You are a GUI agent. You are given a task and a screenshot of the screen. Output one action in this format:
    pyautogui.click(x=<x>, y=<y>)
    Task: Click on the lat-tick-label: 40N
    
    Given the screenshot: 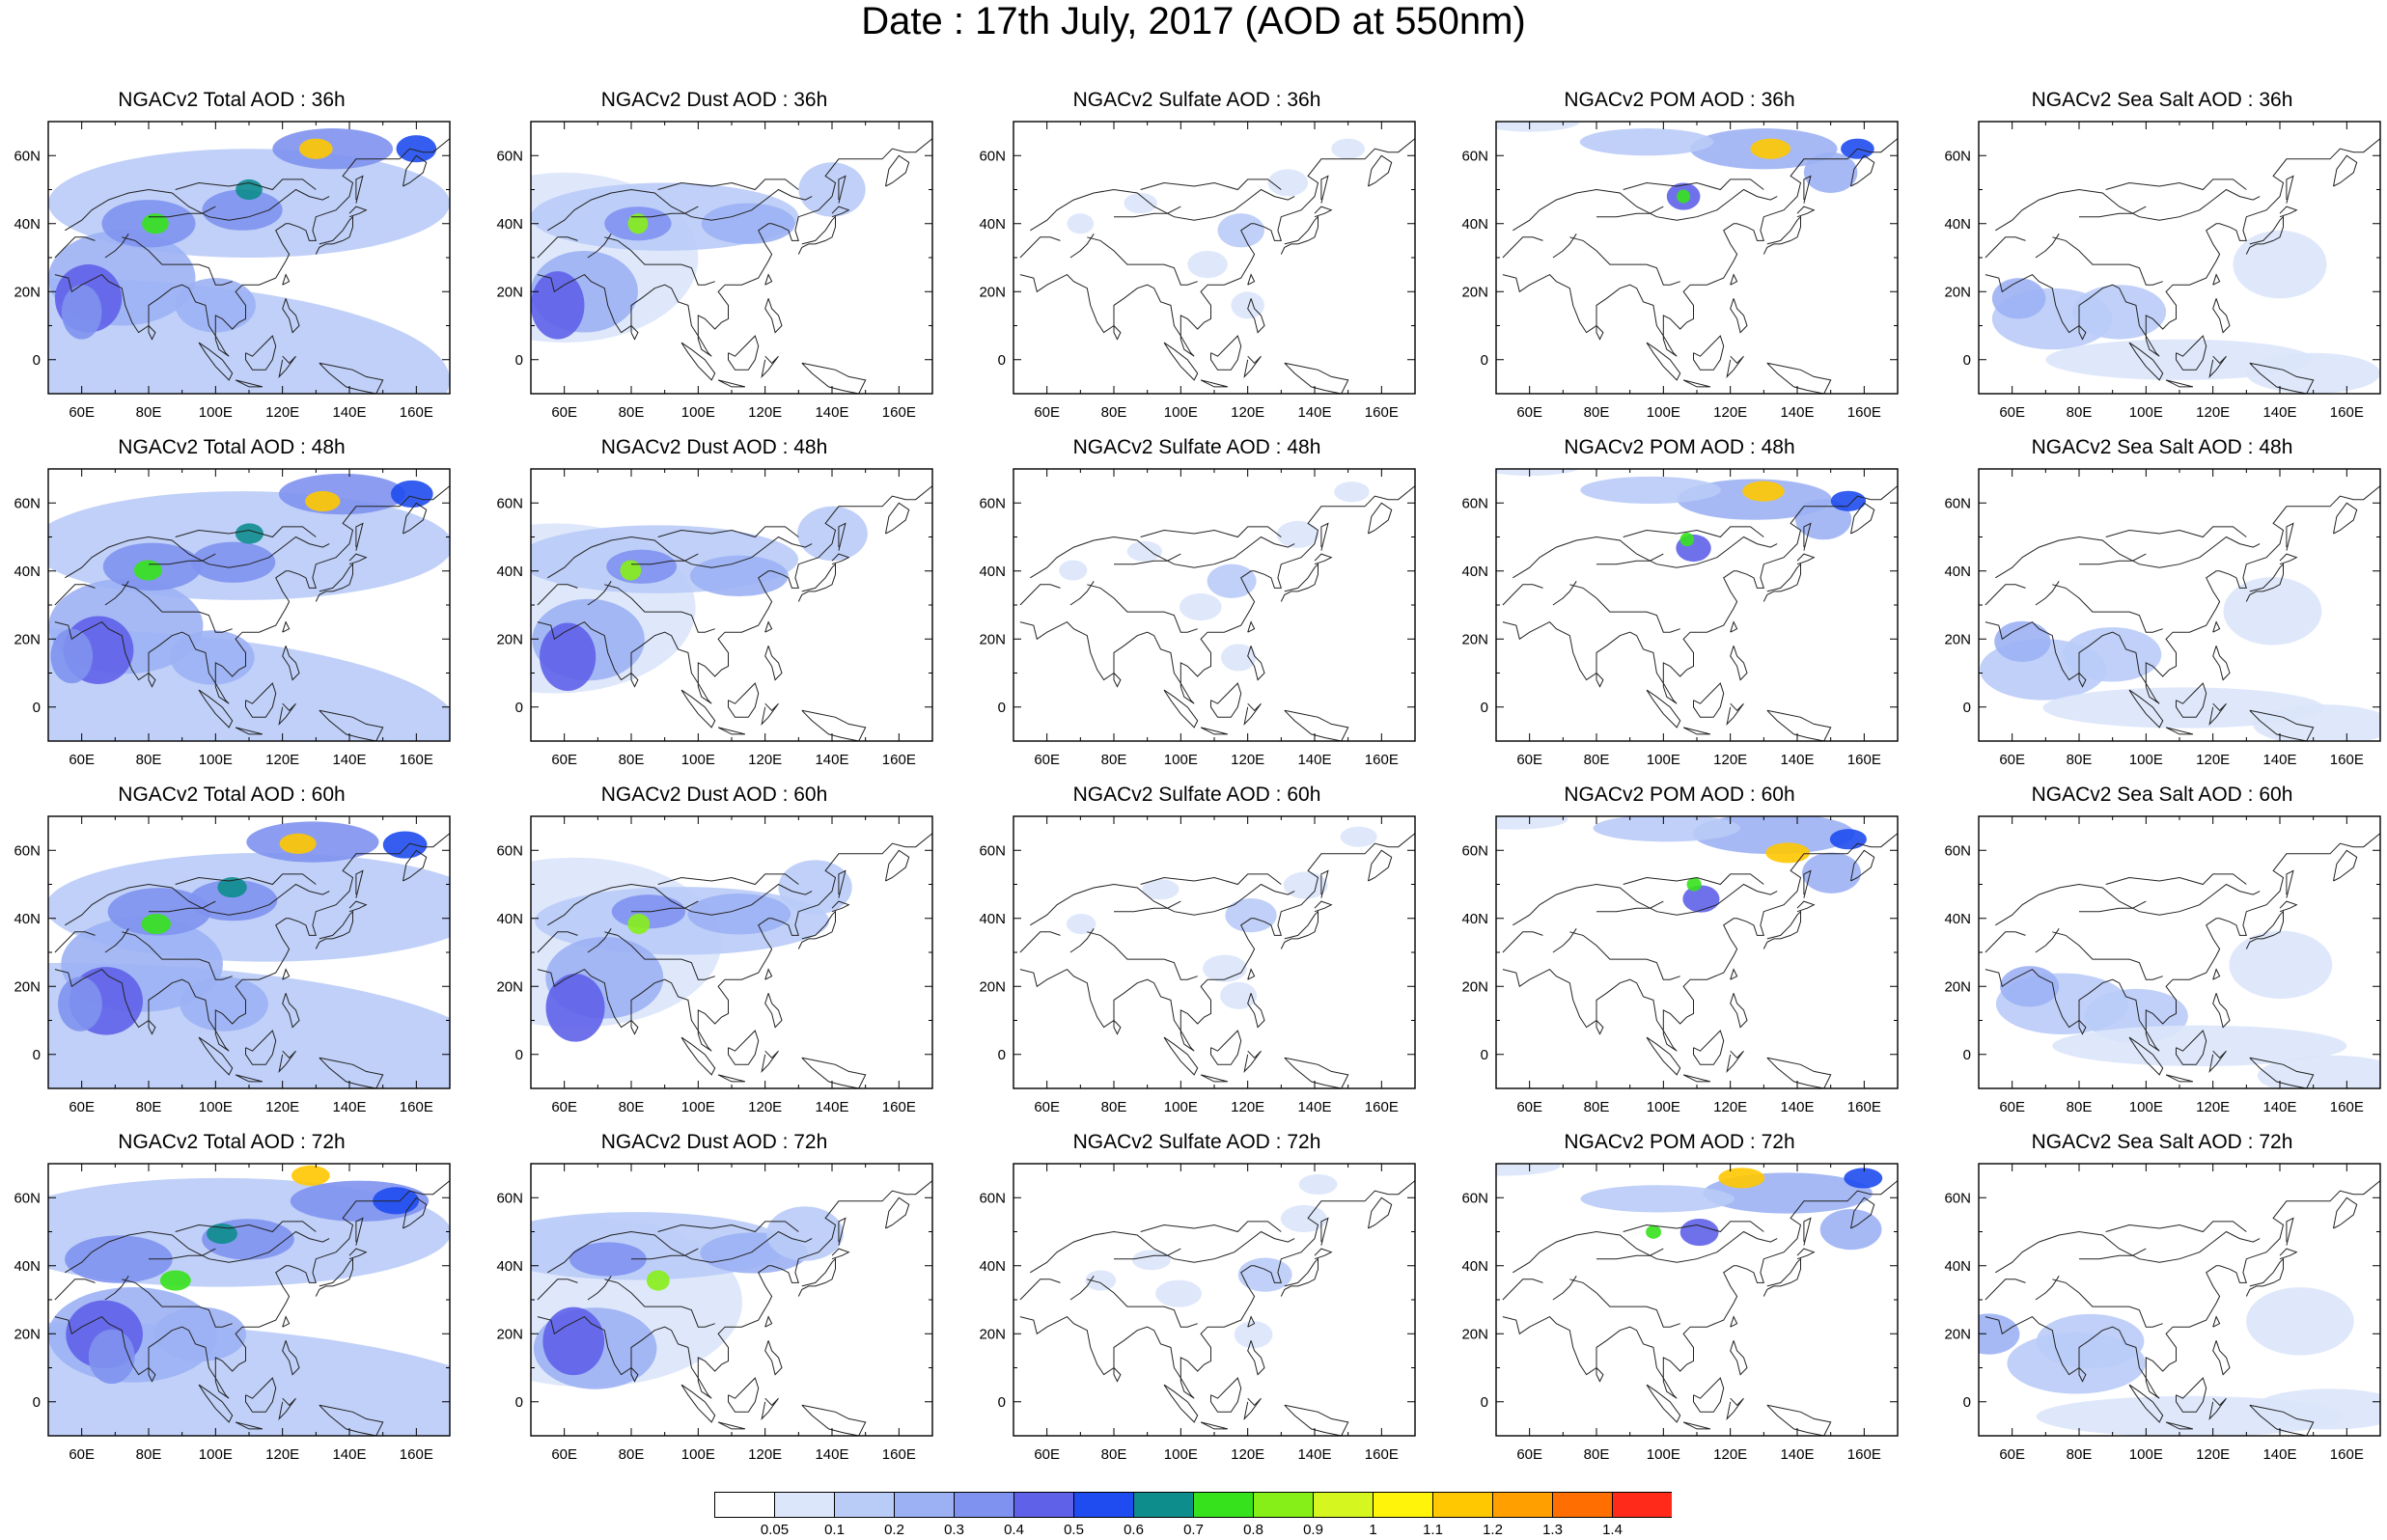 What is the action you would take?
    pyautogui.click(x=27, y=1266)
    